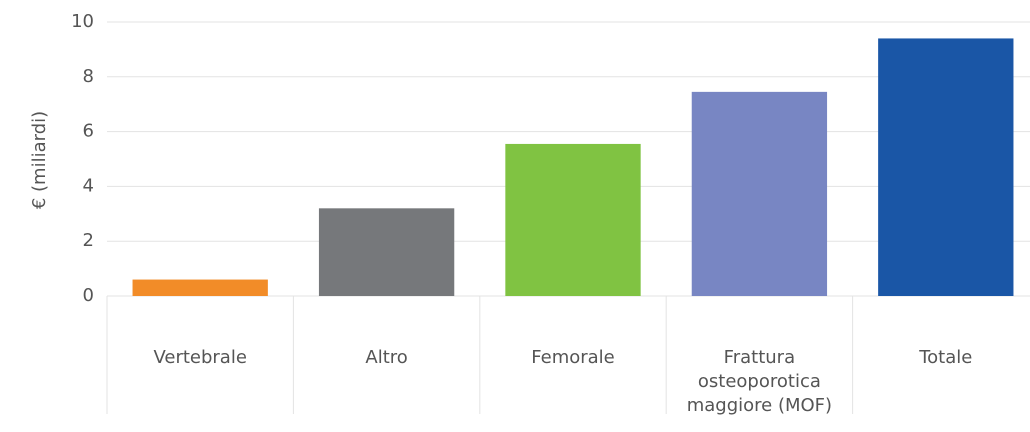 The height and width of the screenshot is (432, 1030). I want to click on y-axis-label: € (miliardi), so click(39, 160).